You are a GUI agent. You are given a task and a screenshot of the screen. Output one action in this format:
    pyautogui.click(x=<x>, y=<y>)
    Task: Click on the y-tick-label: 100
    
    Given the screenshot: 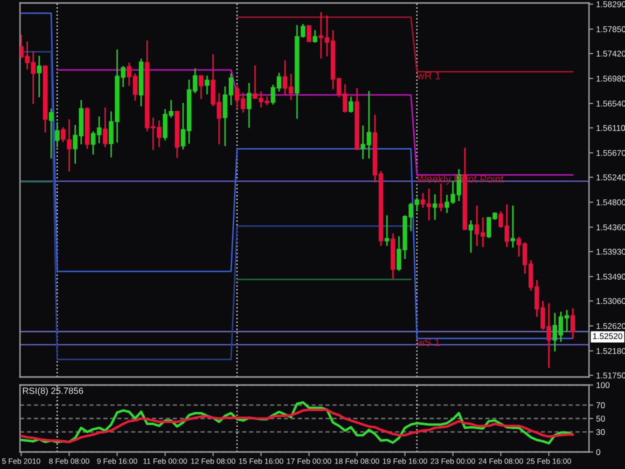 What is the action you would take?
    pyautogui.click(x=603, y=385)
    